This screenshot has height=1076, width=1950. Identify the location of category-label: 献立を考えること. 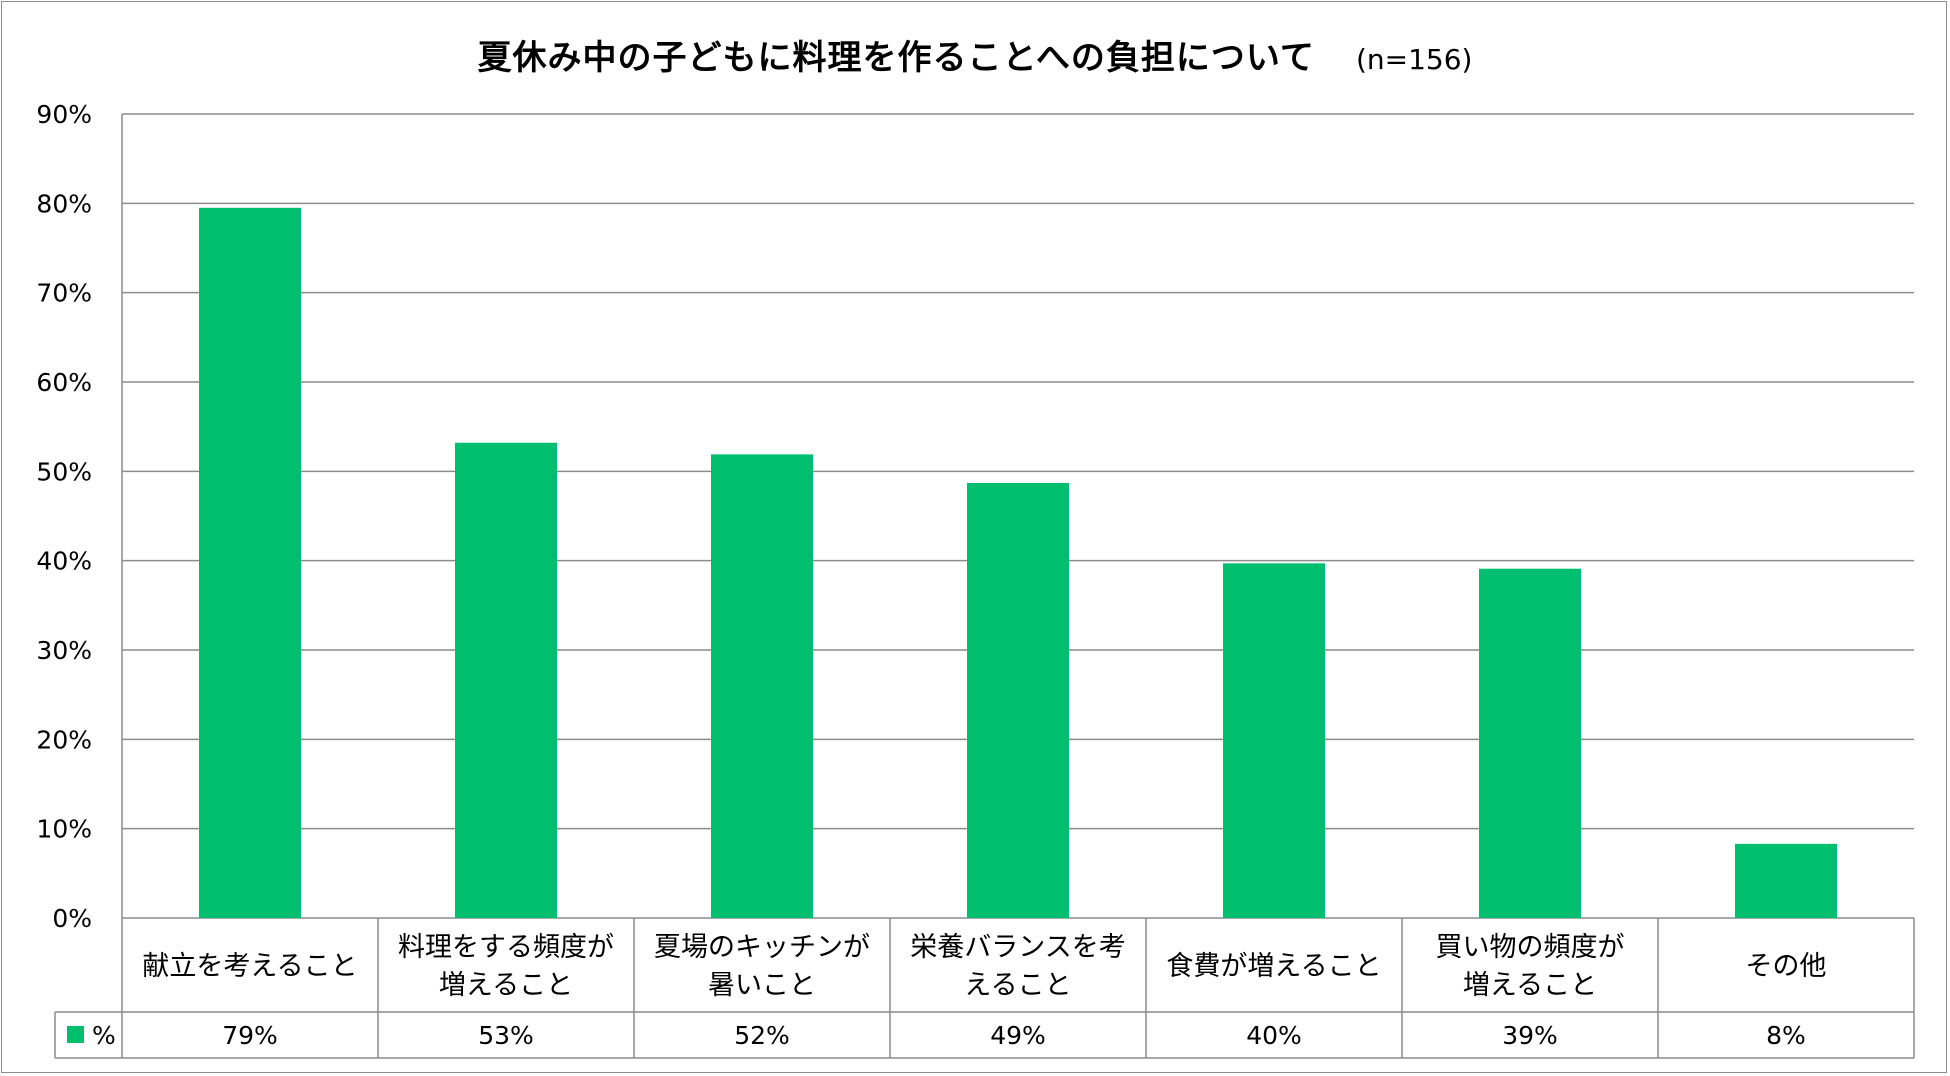
(249, 966).